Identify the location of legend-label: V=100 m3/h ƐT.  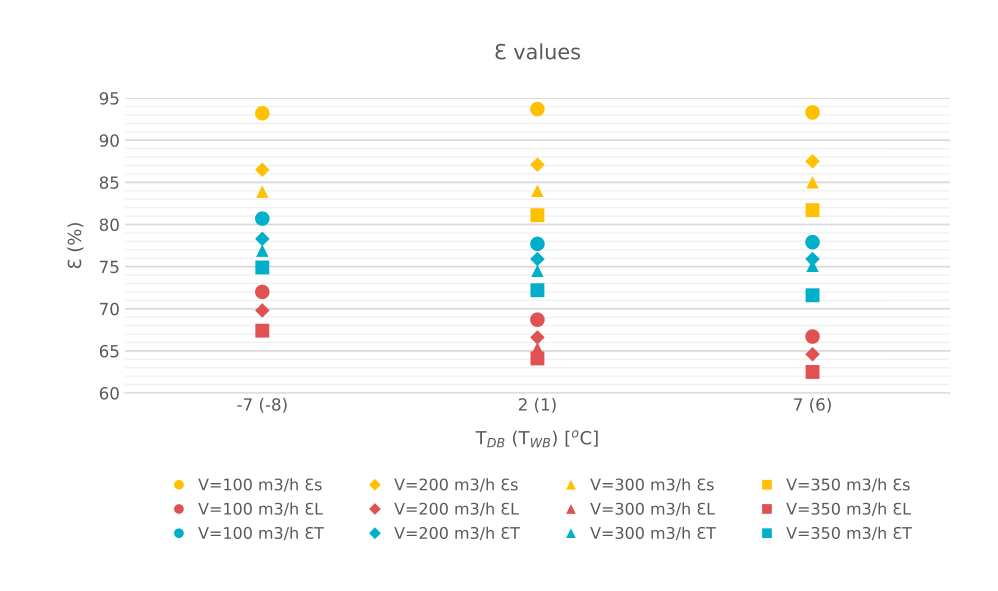
(261, 533).